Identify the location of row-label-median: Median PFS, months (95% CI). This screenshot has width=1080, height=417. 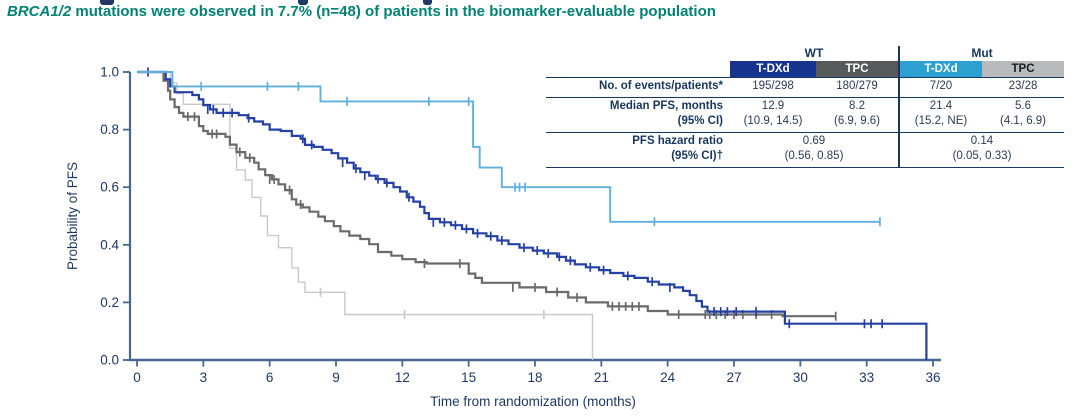
(638, 115).